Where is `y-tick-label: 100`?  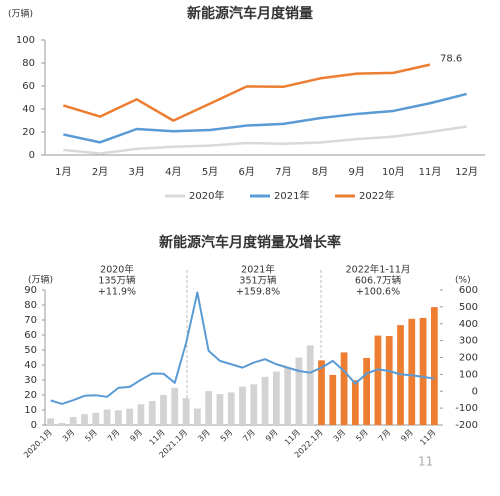
y-tick-label: 100 is located at coordinates (25, 40).